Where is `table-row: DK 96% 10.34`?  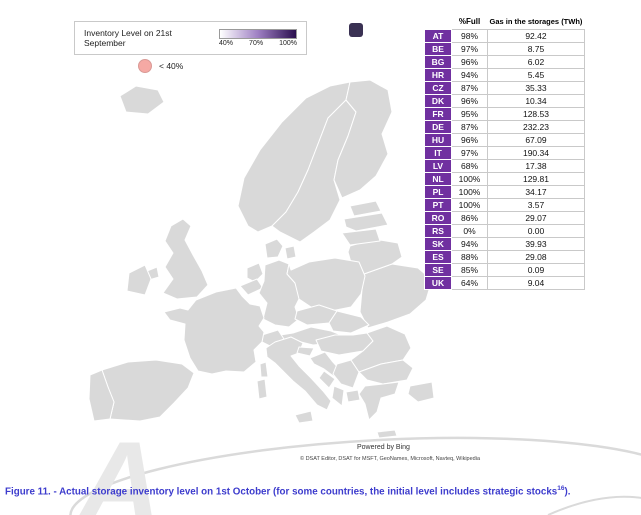 table-row: DK 96% 10.34 is located at coordinates (504, 101).